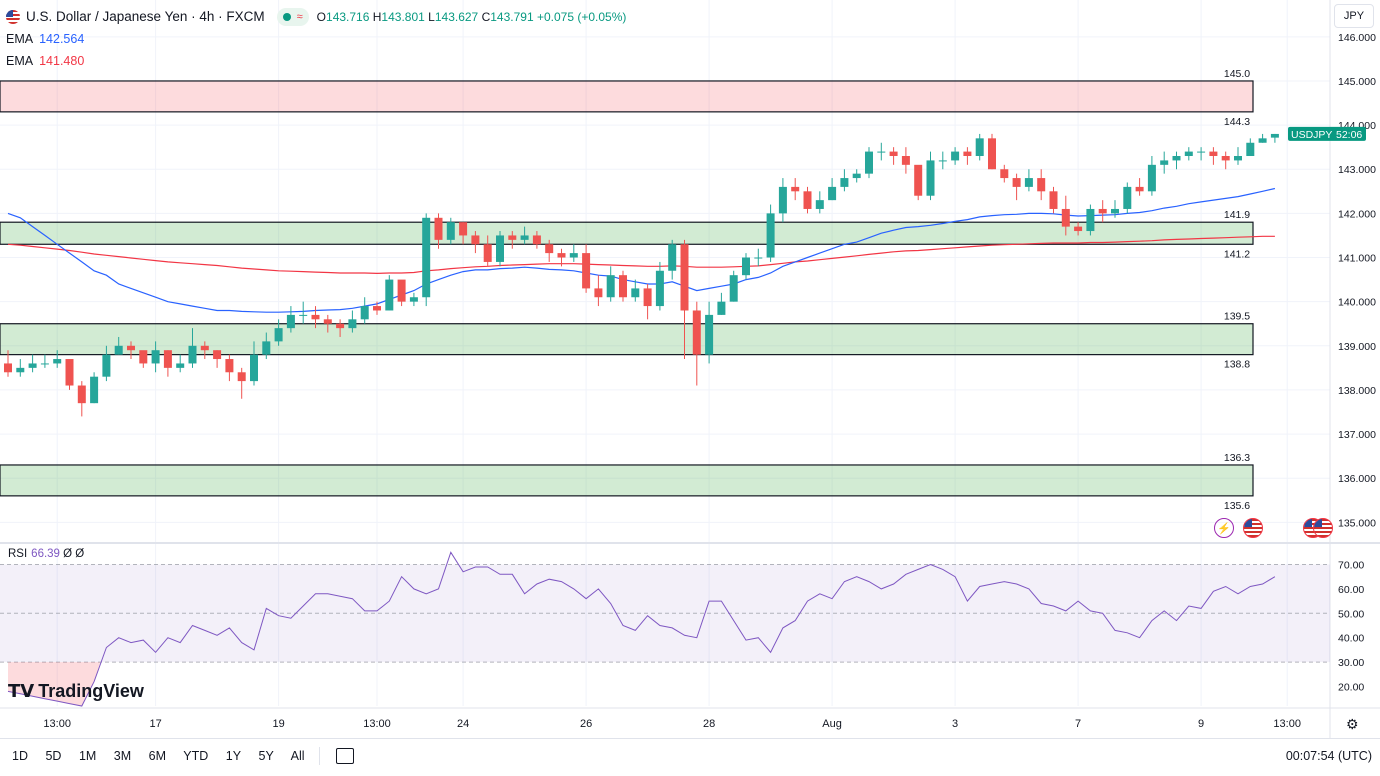 The image size is (1380, 776). What do you see at coordinates (155, 724) in the screenshot?
I see `time-tick-label: 17` at bounding box center [155, 724].